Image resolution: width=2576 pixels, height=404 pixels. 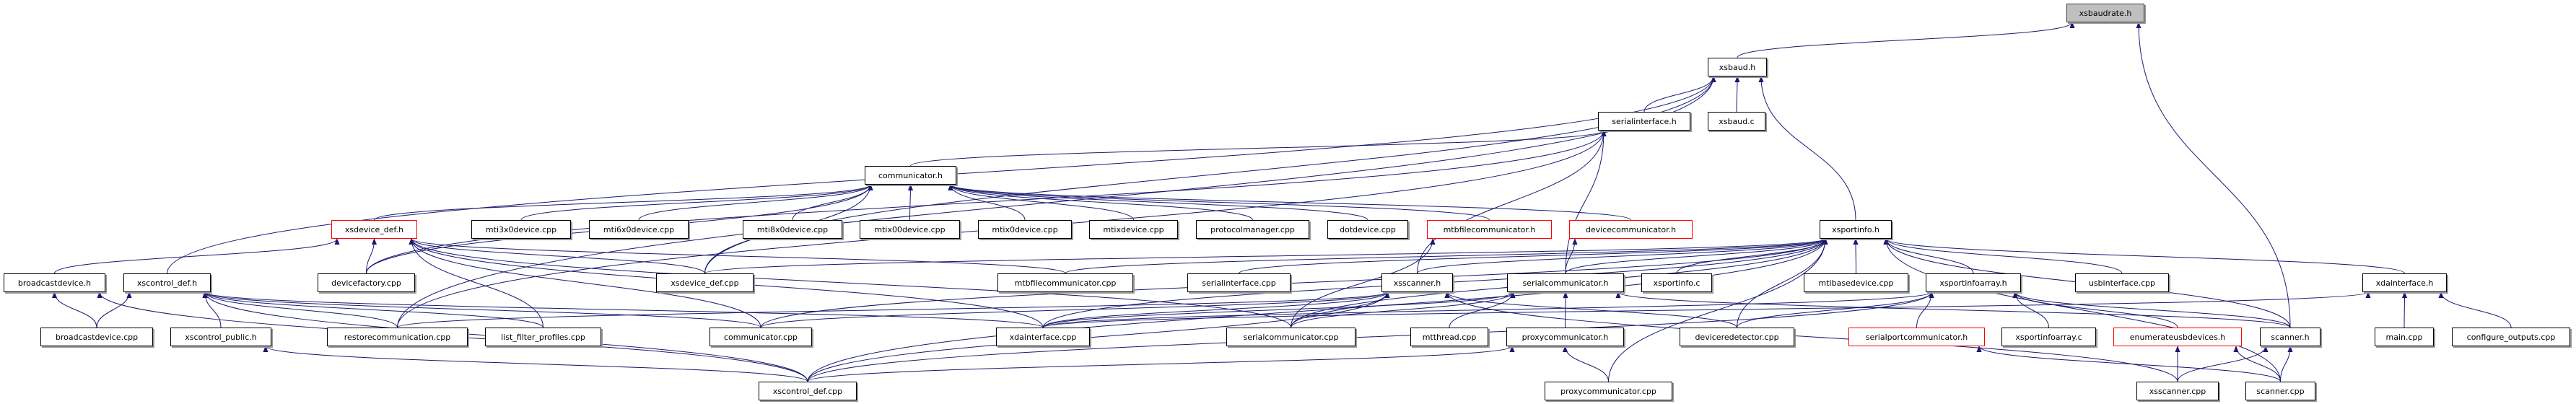 I want to click on graph-node-xdainterface-cpp: xdainterface.cpp, so click(x=1043, y=337).